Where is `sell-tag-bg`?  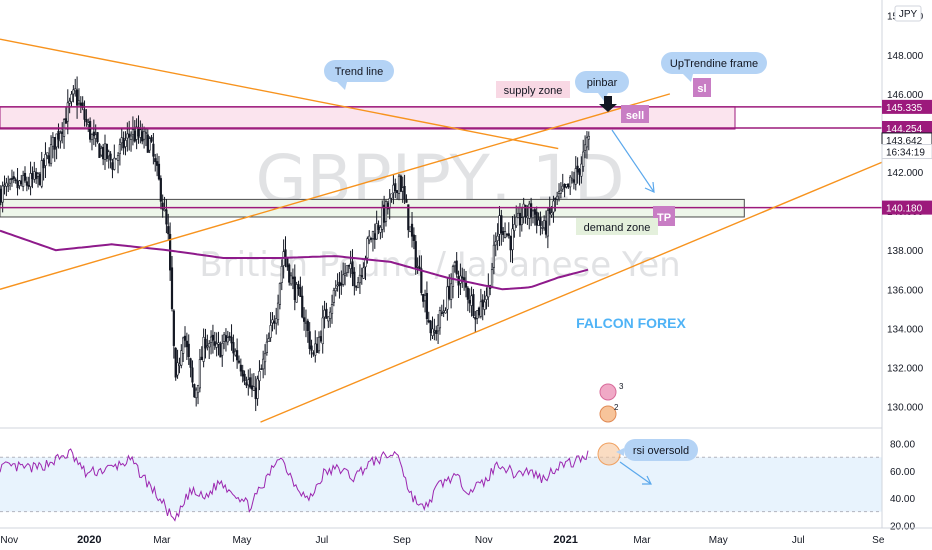
sell-tag-bg is located at coordinates (635, 114).